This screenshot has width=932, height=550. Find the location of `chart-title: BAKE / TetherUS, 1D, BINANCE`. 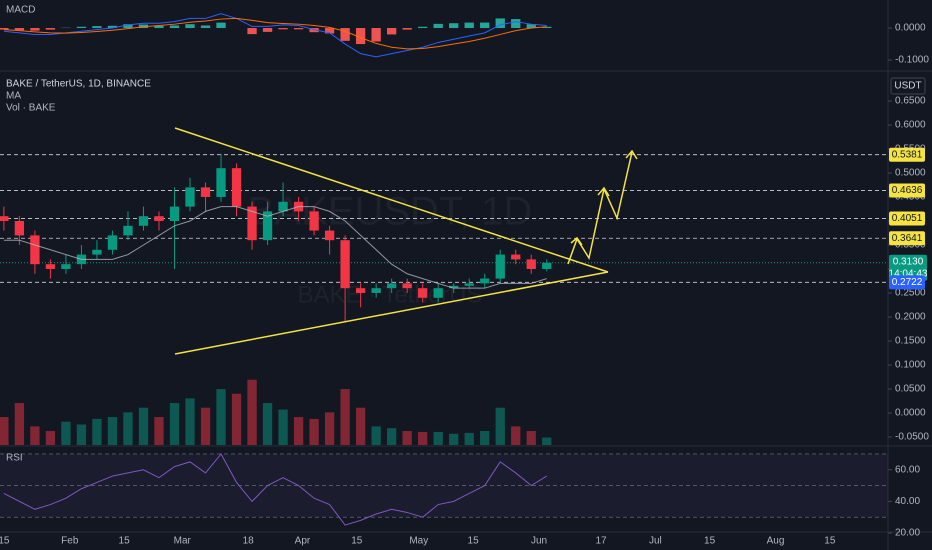

chart-title: BAKE / TetherUS, 1D, BINANCE is located at coordinates (78, 84).